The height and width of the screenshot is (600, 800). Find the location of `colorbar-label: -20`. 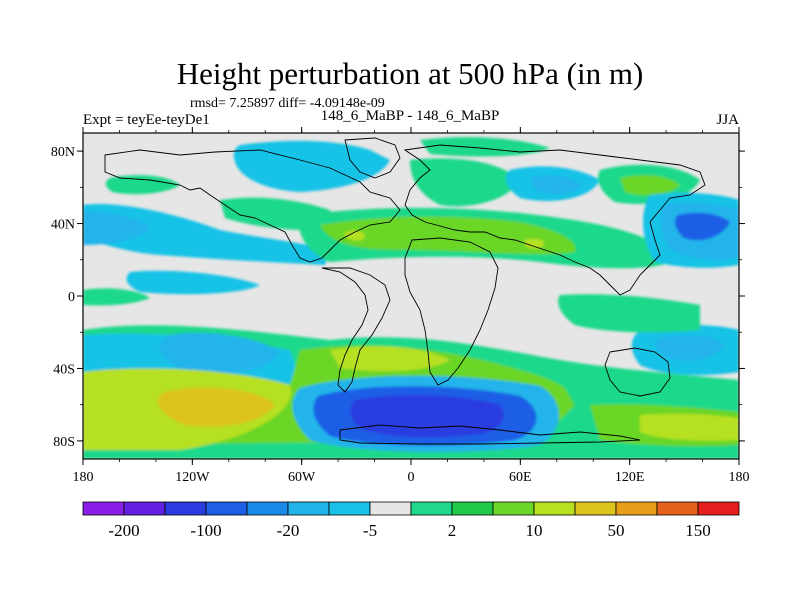

colorbar-label: -20 is located at coordinates (288, 530).